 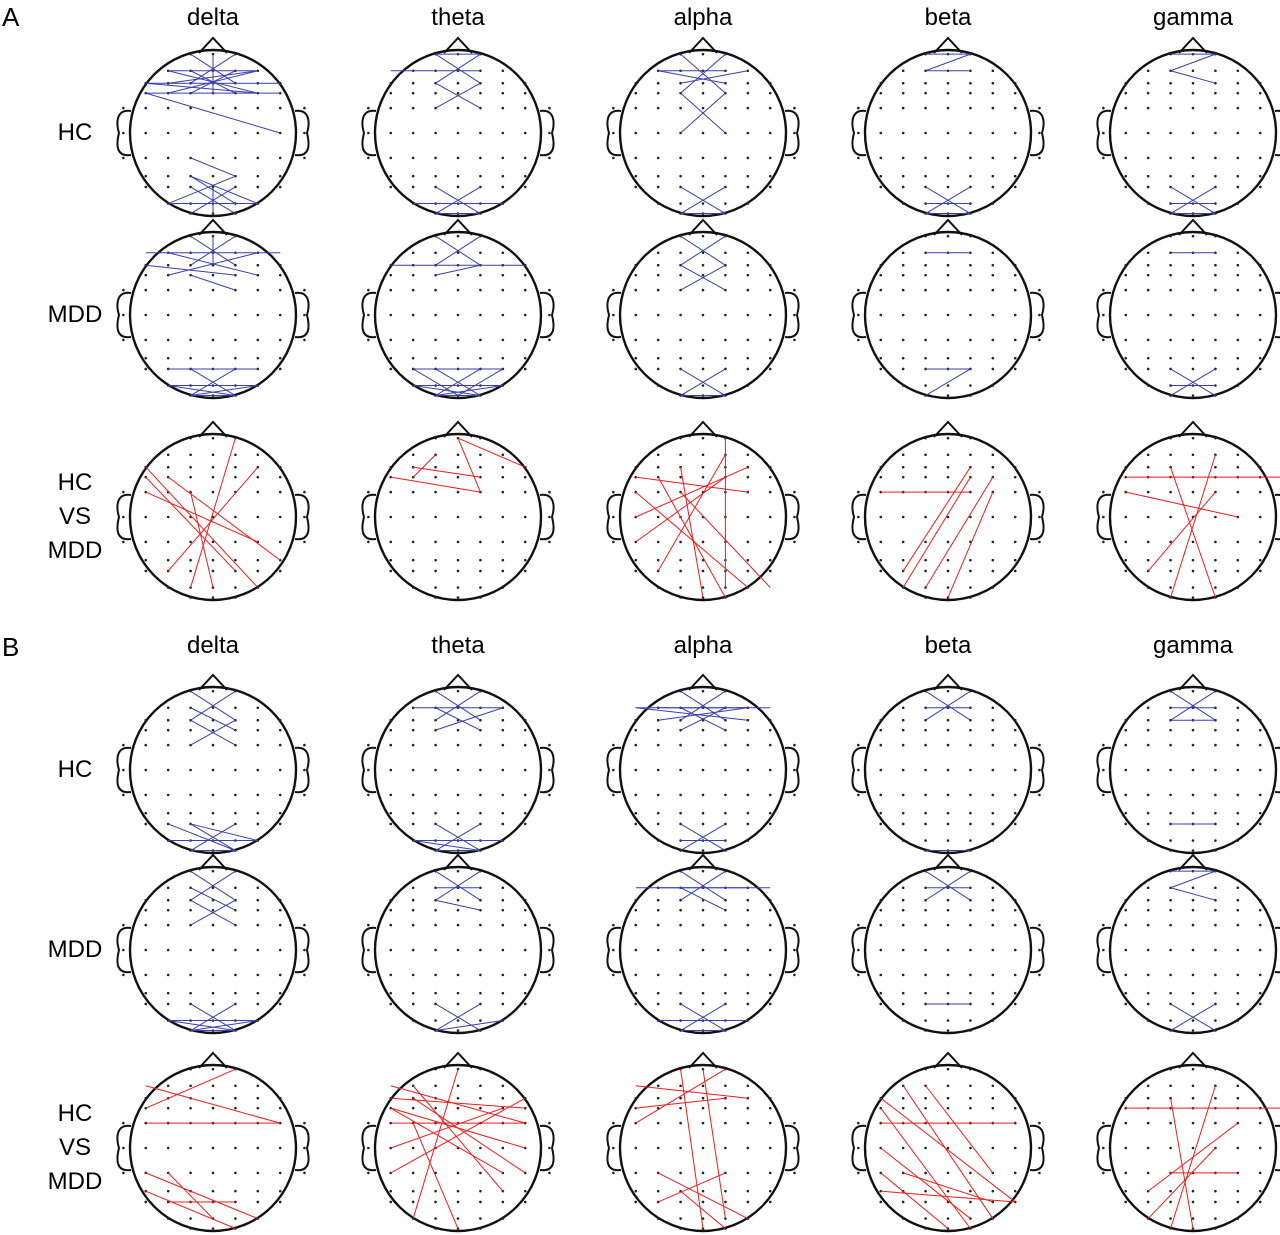 What do you see at coordinates (458, 127) in the screenshot?
I see `head-plot-hc-theta` at bounding box center [458, 127].